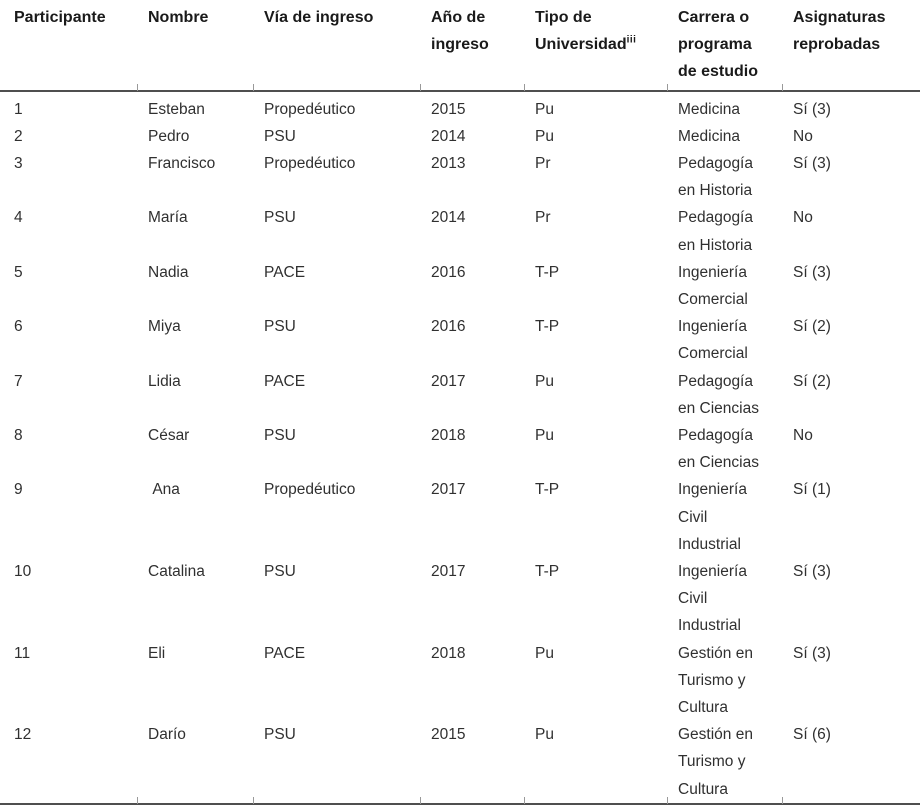 This screenshot has width=920, height=812. What do you see at coordinates (715, 762) in the screenshot?
I see `cell-carrera: Gestión en Turismo y Cultura` at bounding box center [715, 762].